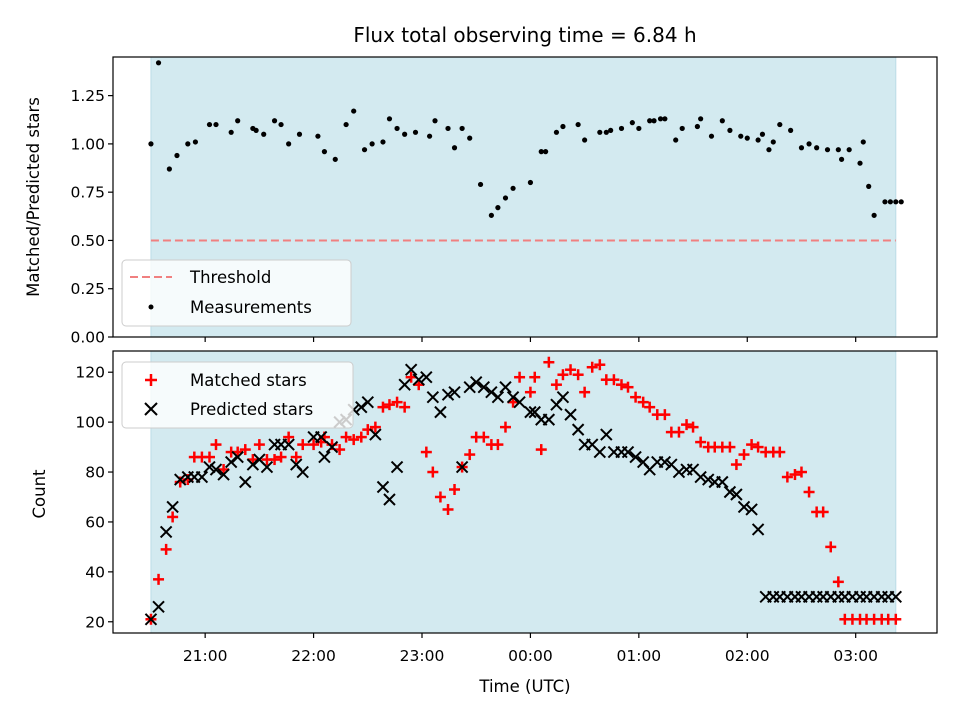 This screenshot has width=960, height=720. What do you see at coordinates (87, 96) in the screenshot?
I see `top-ytick-label: 1.25` at bounding box center [87, 96].